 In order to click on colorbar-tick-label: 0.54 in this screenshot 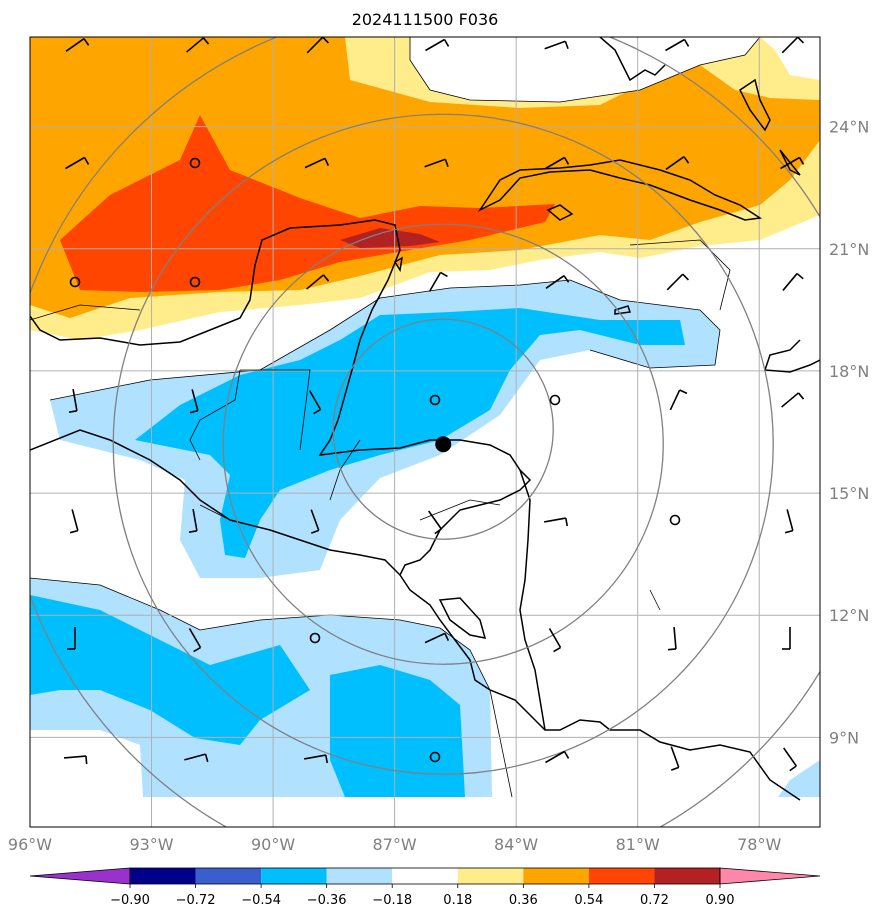, I will do `click(588, 900)`.